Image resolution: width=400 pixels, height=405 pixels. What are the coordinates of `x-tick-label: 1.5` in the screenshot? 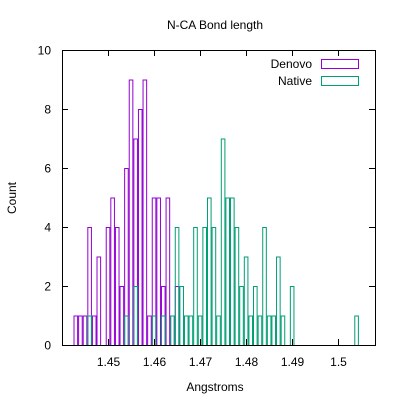 It's located at (338, 362).